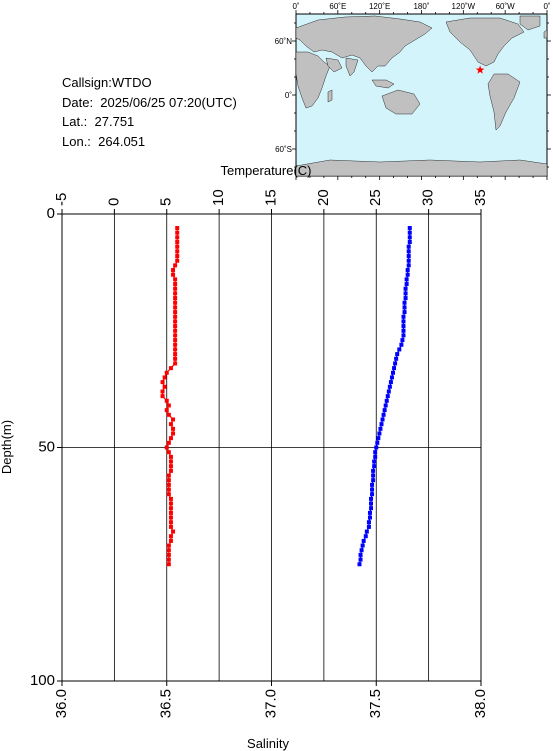 This screenshot has height=751, width=553. What do you see at coordinates (268, 743) in the screenshot?
I see `salinity-axis-label: Salinity` at bounding box center [268, 743].